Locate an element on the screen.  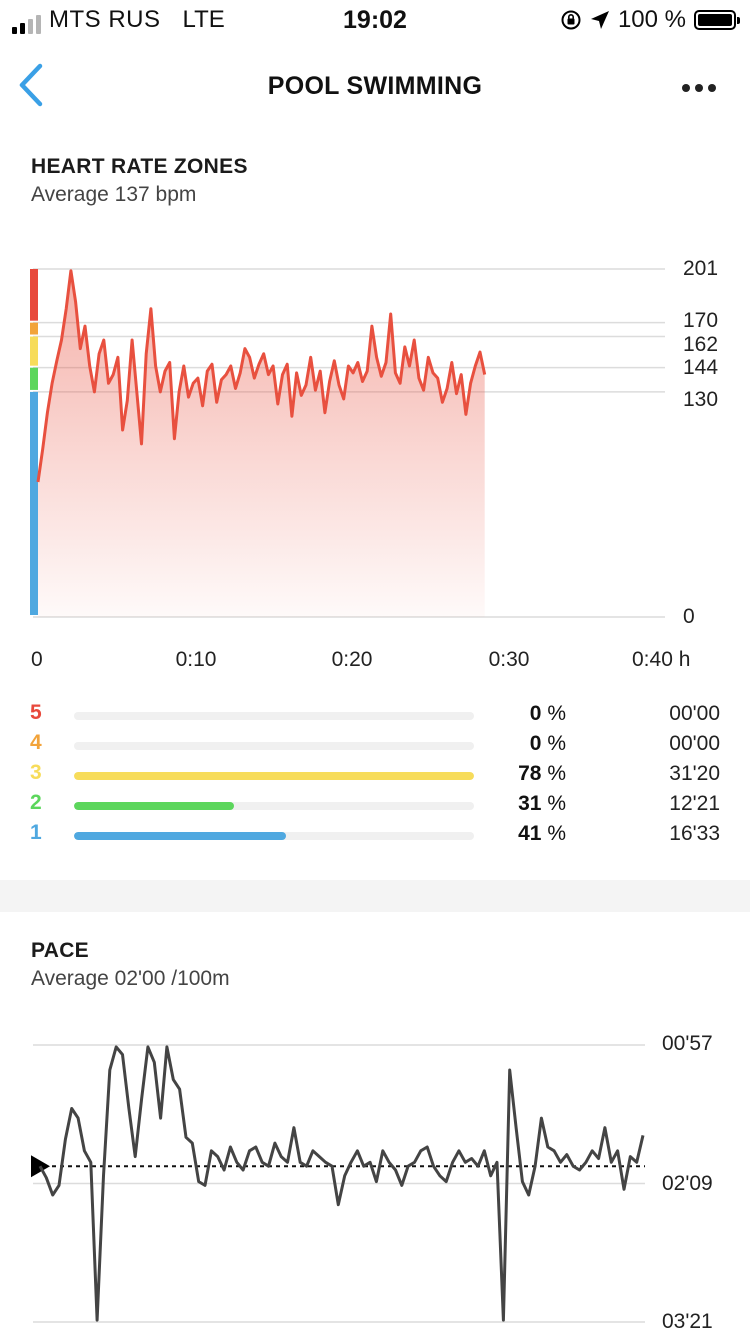
pace-y-tick-label: 02'09 is located at coordinates (687, 1183).